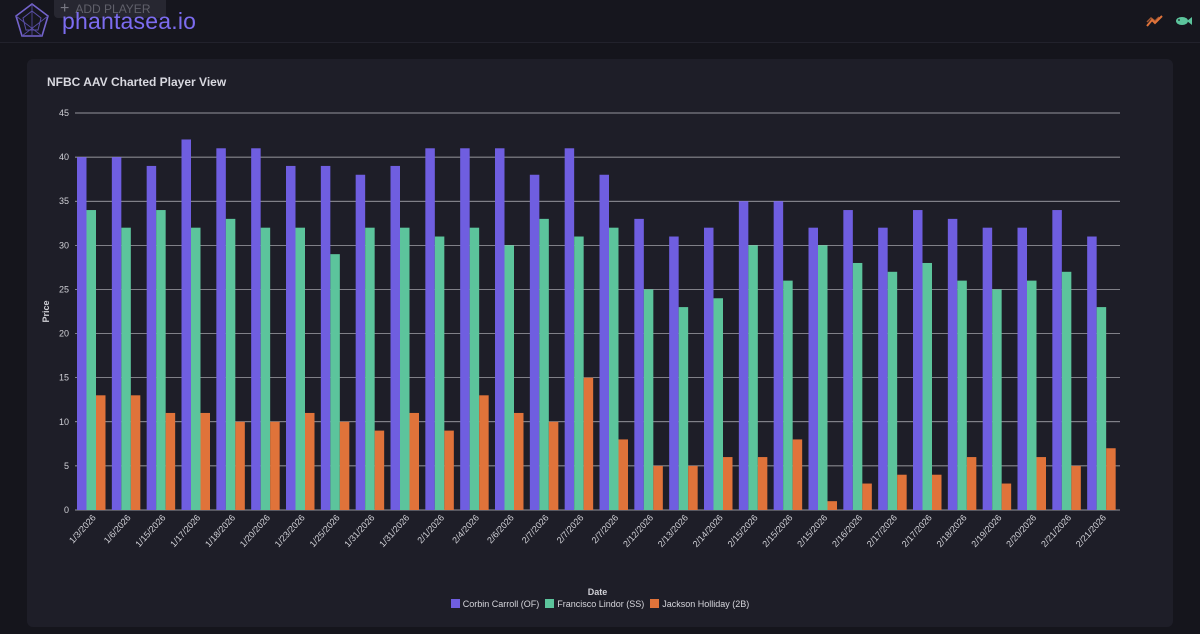 The image size is (1200, 634). I want to click on chart-title: NFBC AAV Charted Player View, so click(137, 82).